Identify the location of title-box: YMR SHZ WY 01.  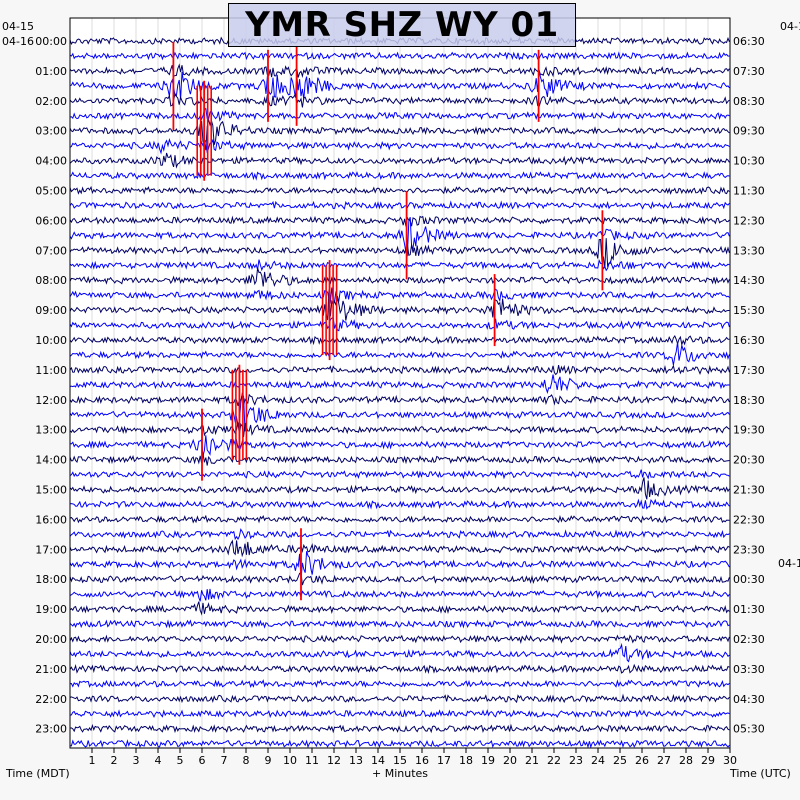
(402, 25).